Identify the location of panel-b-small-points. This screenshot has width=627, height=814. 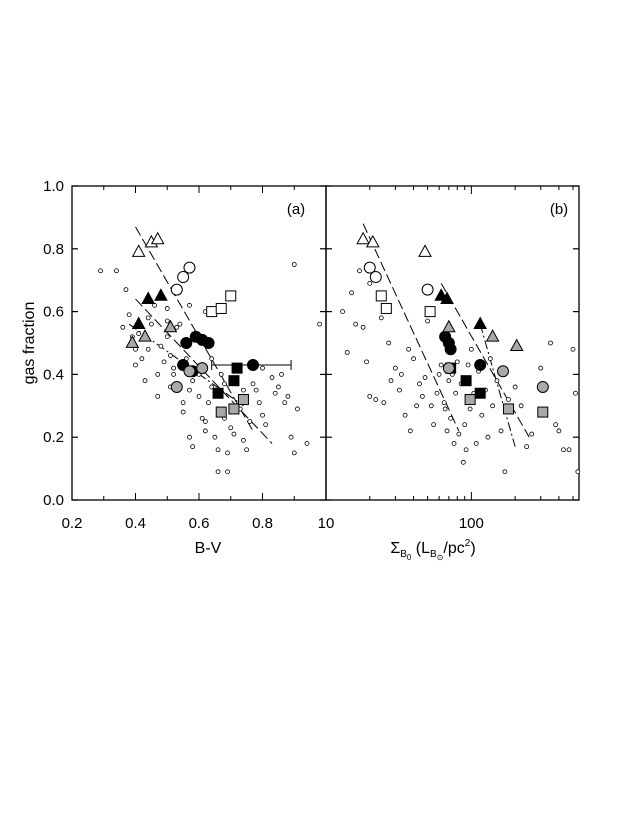
(460, 371).